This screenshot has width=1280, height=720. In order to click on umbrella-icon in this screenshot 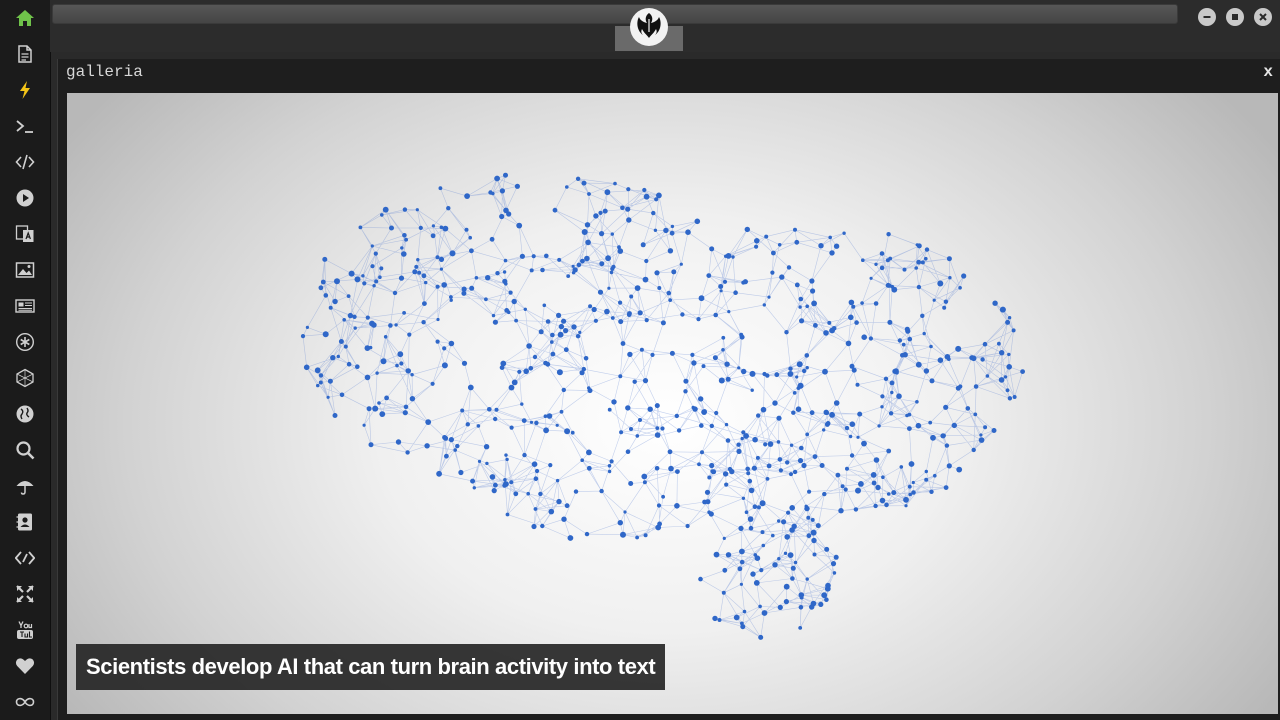, I will do `click(25, 488)`.